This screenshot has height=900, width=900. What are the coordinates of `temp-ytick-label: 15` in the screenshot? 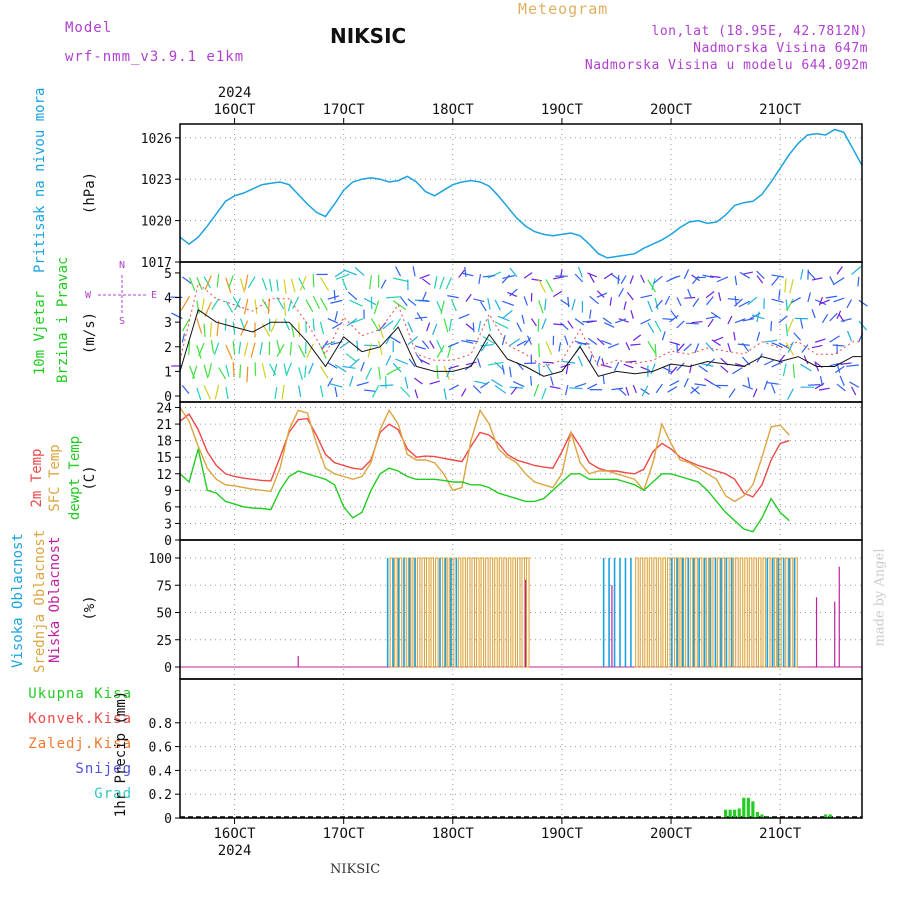 It's located at (164, 458).